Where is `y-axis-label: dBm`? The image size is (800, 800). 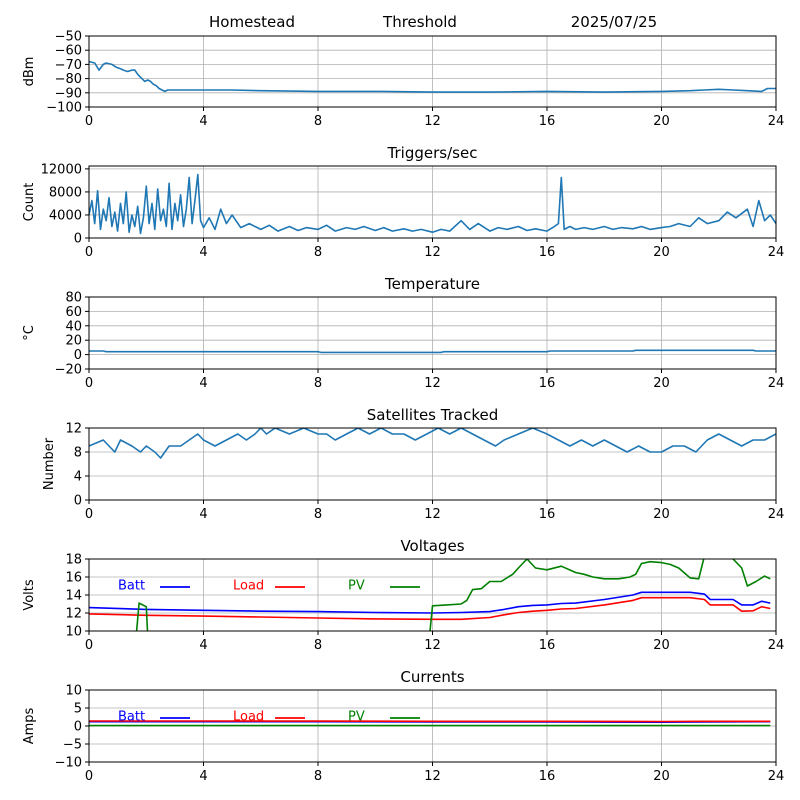
y-axis-label: dBm is located at coordinates (29, 72).